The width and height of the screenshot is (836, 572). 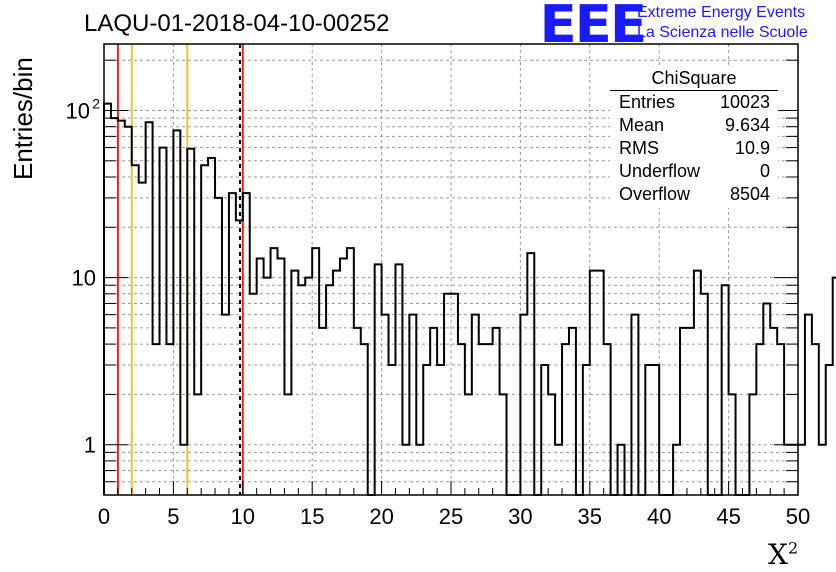 I want to click on x-tick-label: 40, so click(x=659, y=516).